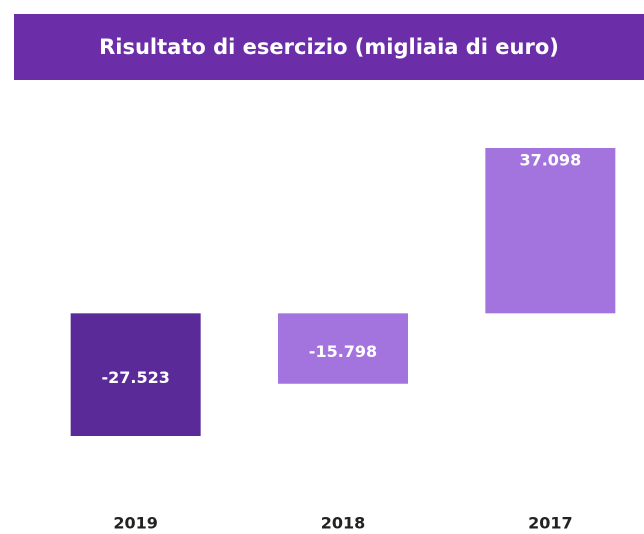  Describe the element at coordinates (135, 523) in the screenshot. I see `x-tick-label: 2019` at that location.